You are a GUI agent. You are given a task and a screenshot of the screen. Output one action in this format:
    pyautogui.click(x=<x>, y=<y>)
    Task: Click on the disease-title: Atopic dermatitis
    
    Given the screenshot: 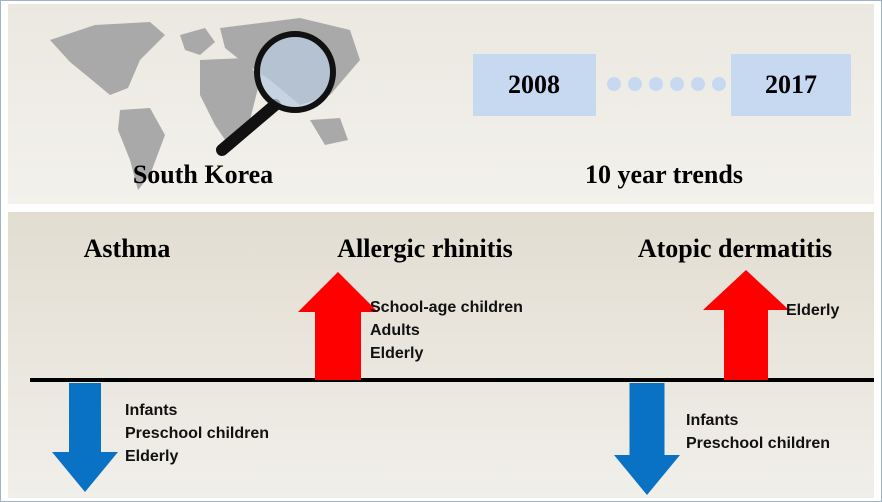 What is the action you would take?
    pyautogui.click(x=735, y=248)
    